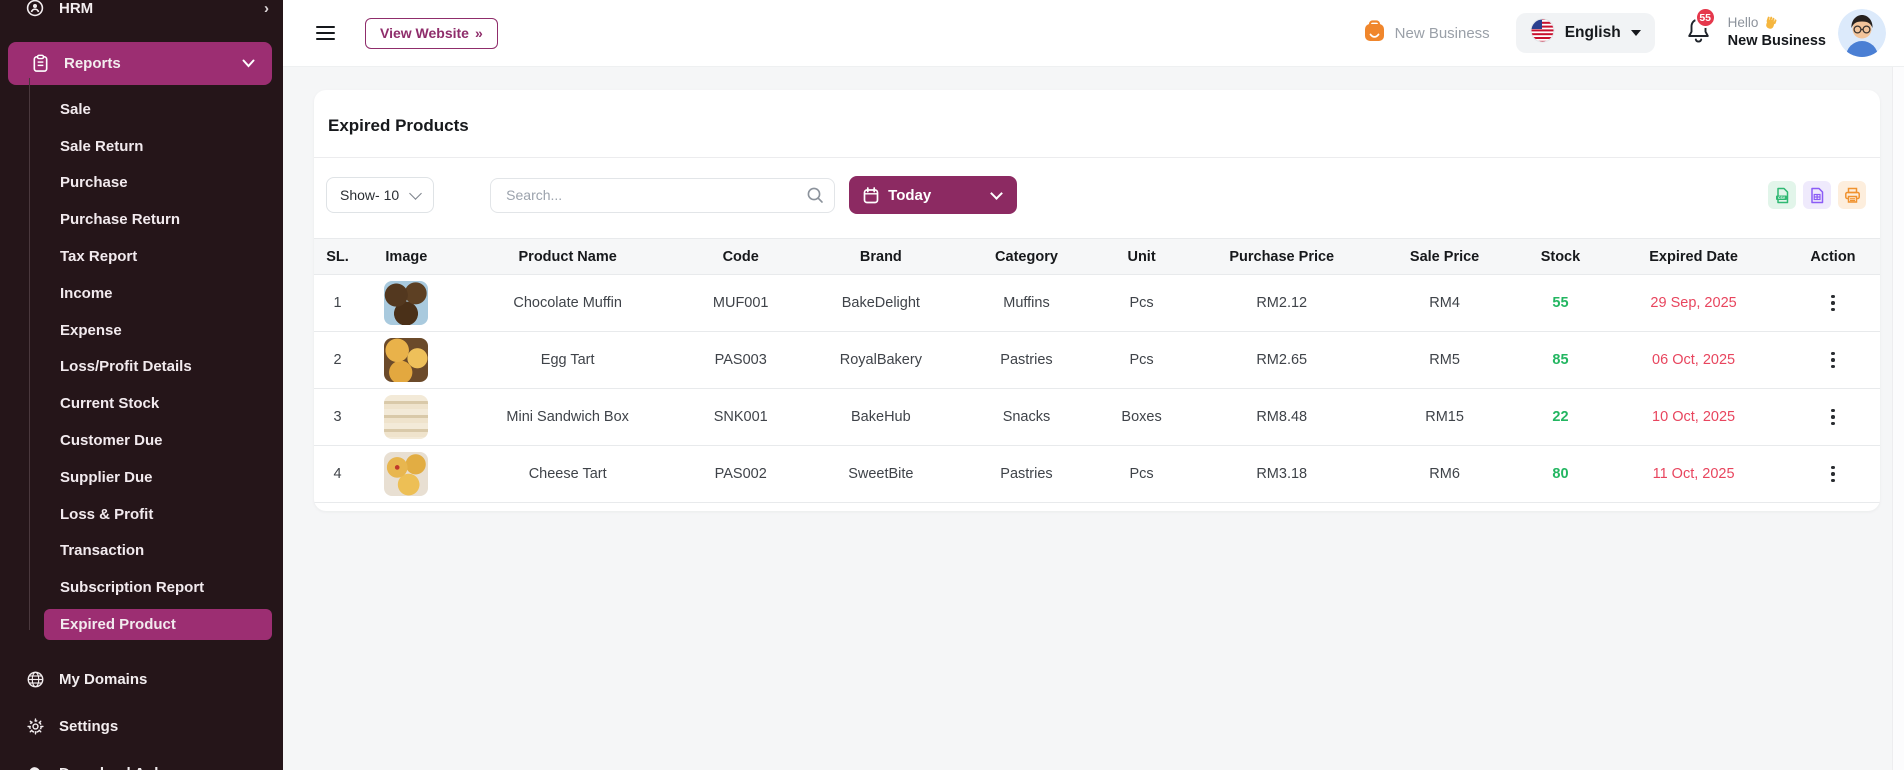  What do you see at coordinates (871, 194) in the screenshot?
I see `calendar-icon` at bounding box center [871, 194].